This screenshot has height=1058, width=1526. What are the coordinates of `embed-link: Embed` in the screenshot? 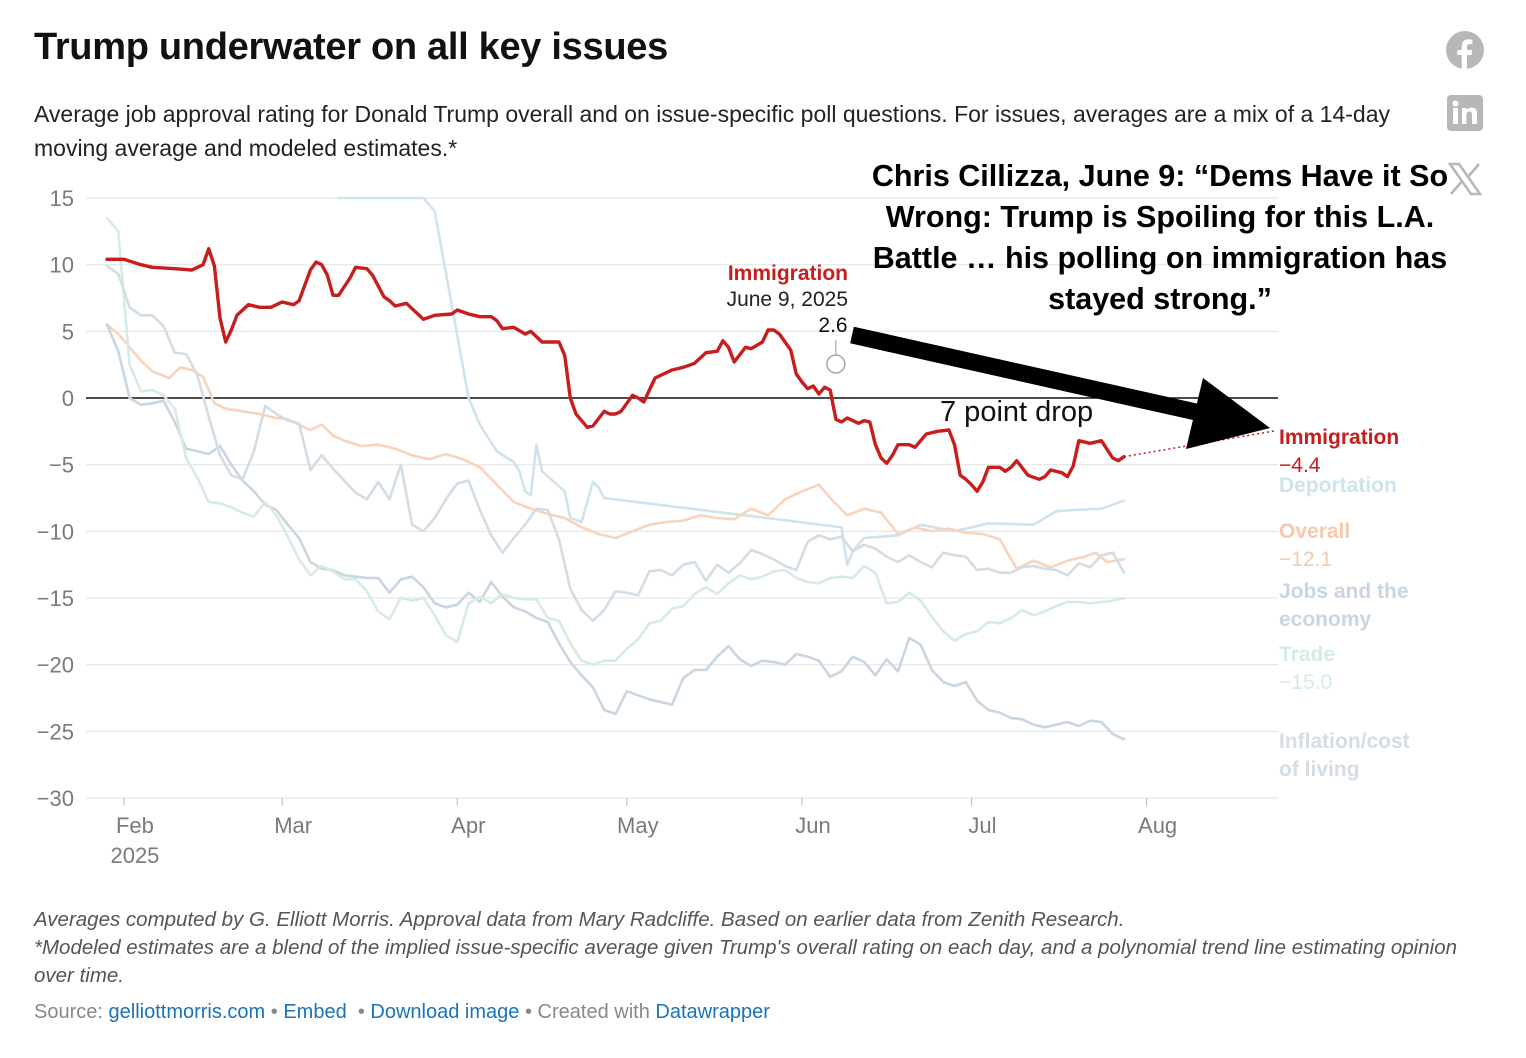 It's located at (315, 1012).